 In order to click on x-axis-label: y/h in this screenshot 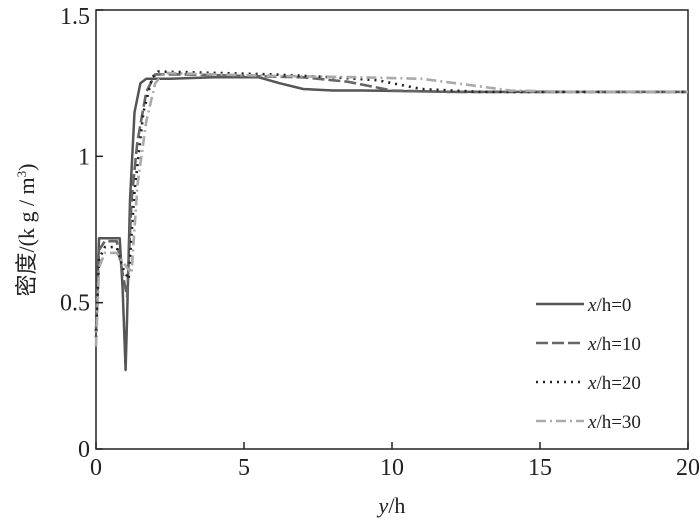, I will do `click(391, 505)`.